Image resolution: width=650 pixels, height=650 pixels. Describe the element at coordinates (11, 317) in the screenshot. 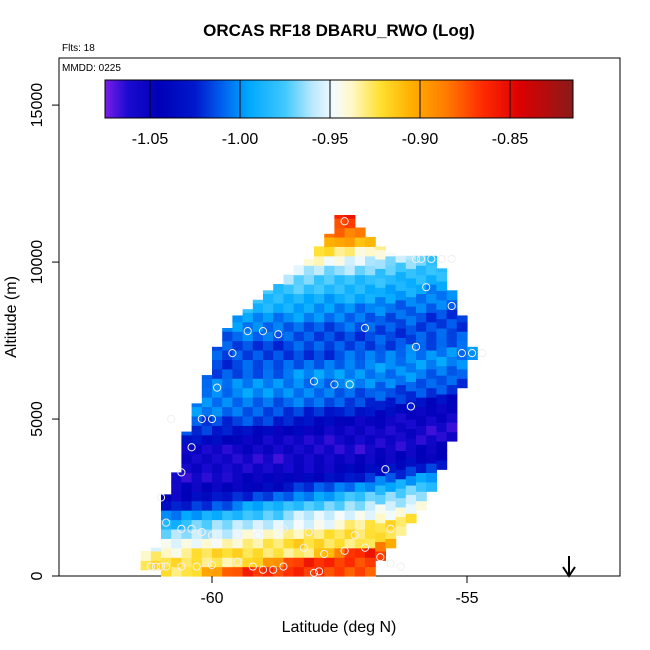

I see `y-axis-label: Altitude (m)` at that location.